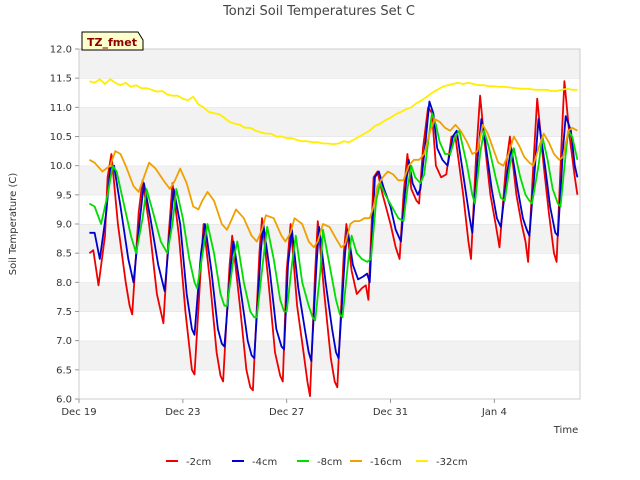 The height and width of the screenshot is (480, 640). Describe the element at coordinates (198, 462) in the screenshot. I see `legend-label-0: -2cm` at that location.